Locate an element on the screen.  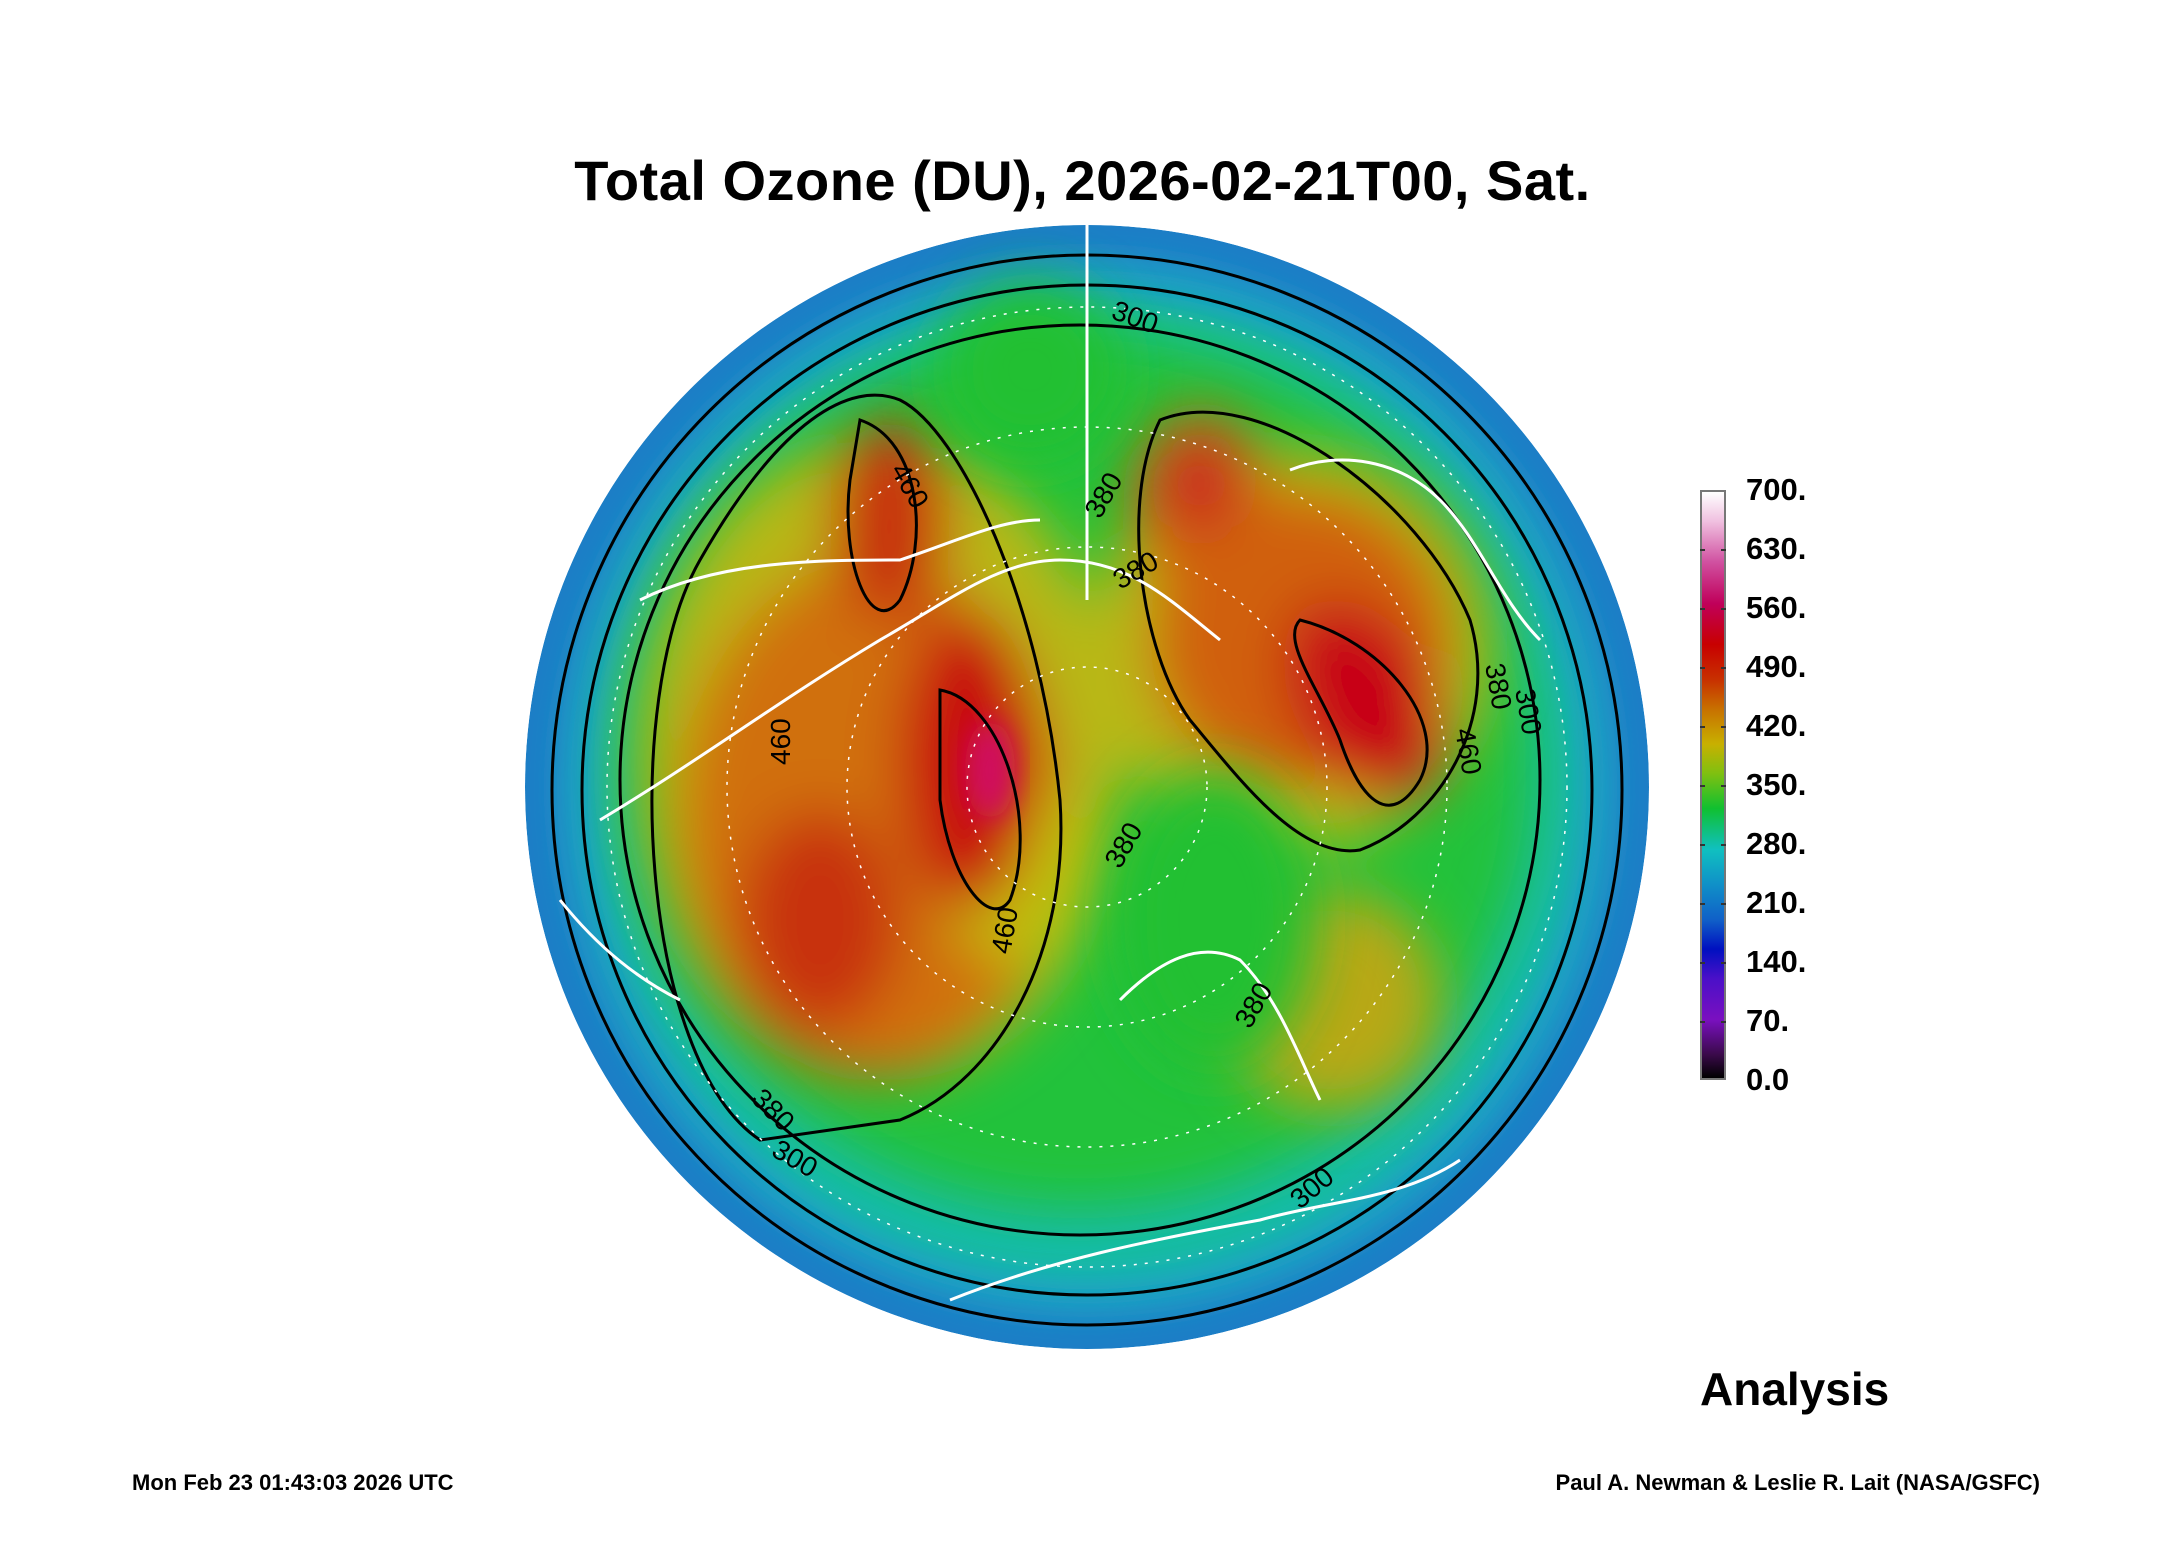
analysis-label: Analysis is located at coordinates (1795, 1389).